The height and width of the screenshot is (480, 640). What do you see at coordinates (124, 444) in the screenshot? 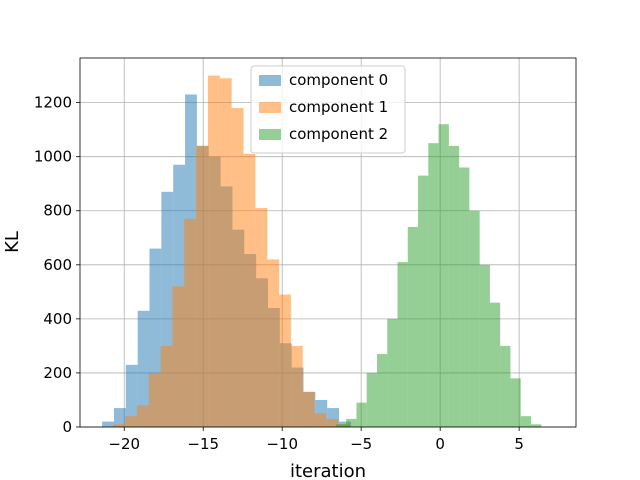
I see `x-tick-label: −20` at bounding box center [124, 444].